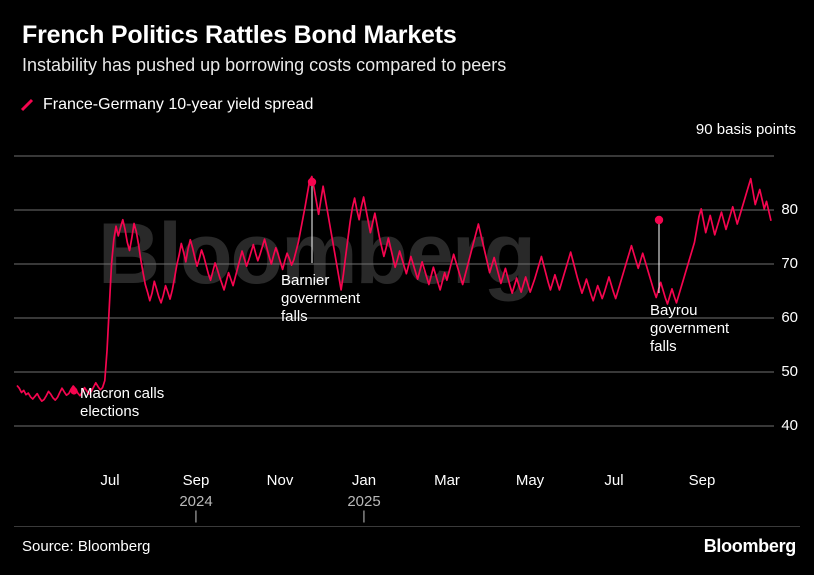  I want to click on footer-divider, so click(407, 526).